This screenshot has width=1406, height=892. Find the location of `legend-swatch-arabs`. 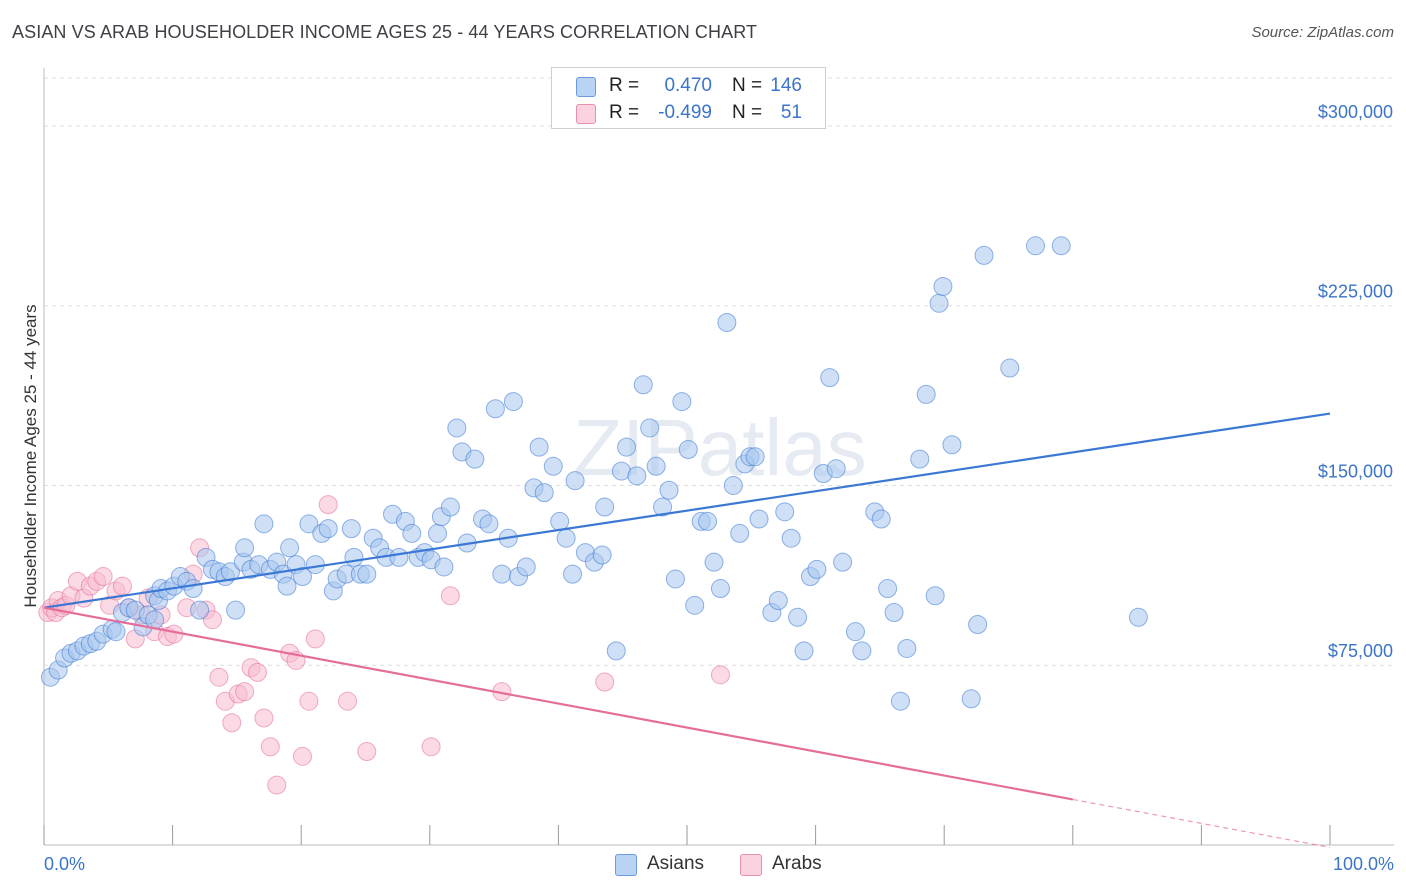

legend-swatch-arabs is located at coordinates (751, 865).